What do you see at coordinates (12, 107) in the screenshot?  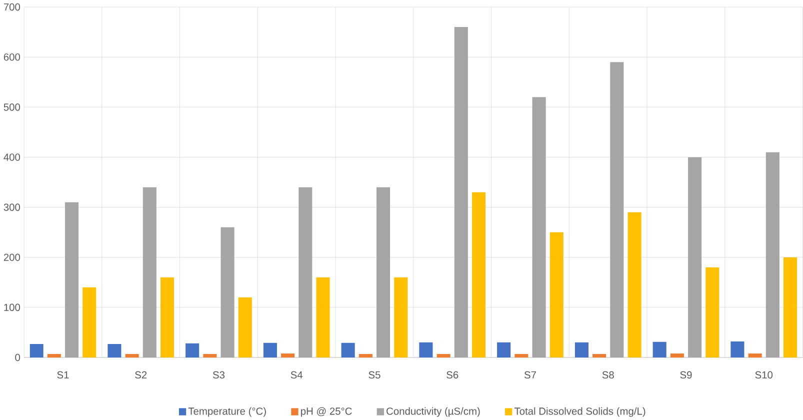 I see `y-tick-label: 500` at bounding box center [12, 107].